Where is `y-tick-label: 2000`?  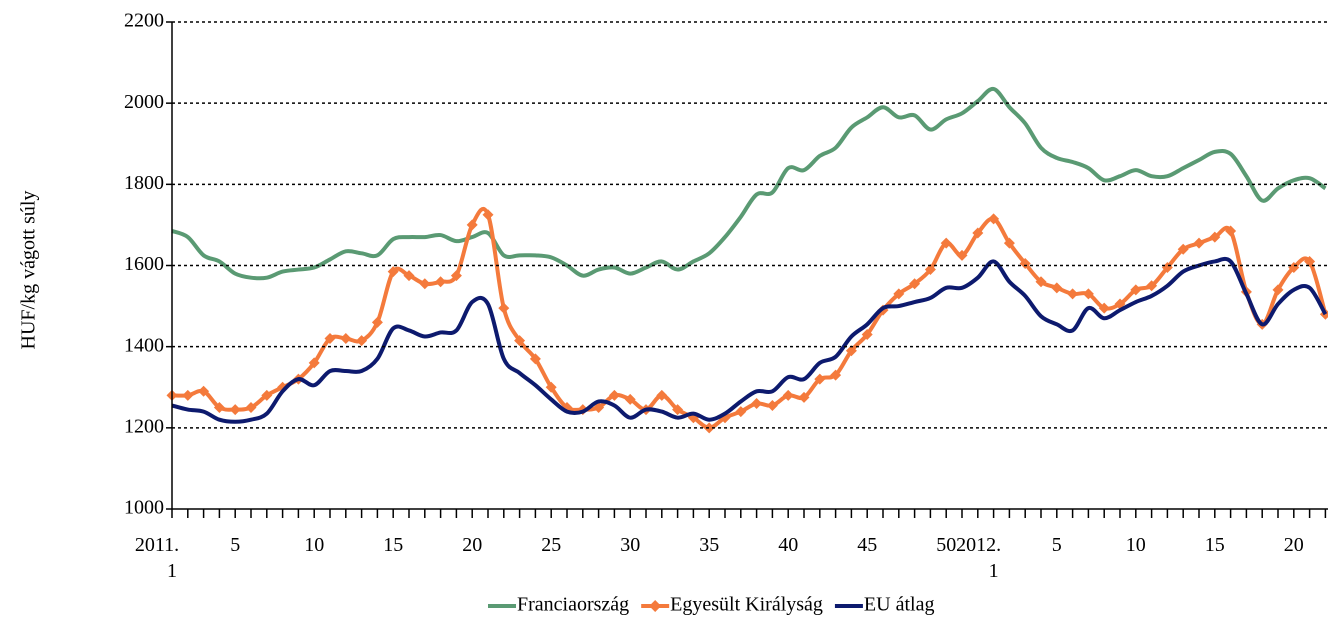
y-tick-label: 2000 is located at coordinates (144, 102).